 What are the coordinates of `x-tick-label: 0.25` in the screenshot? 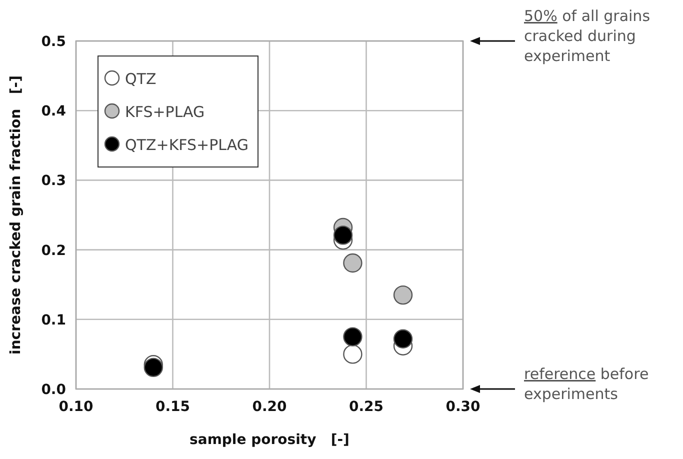 It's located at (366, 407).